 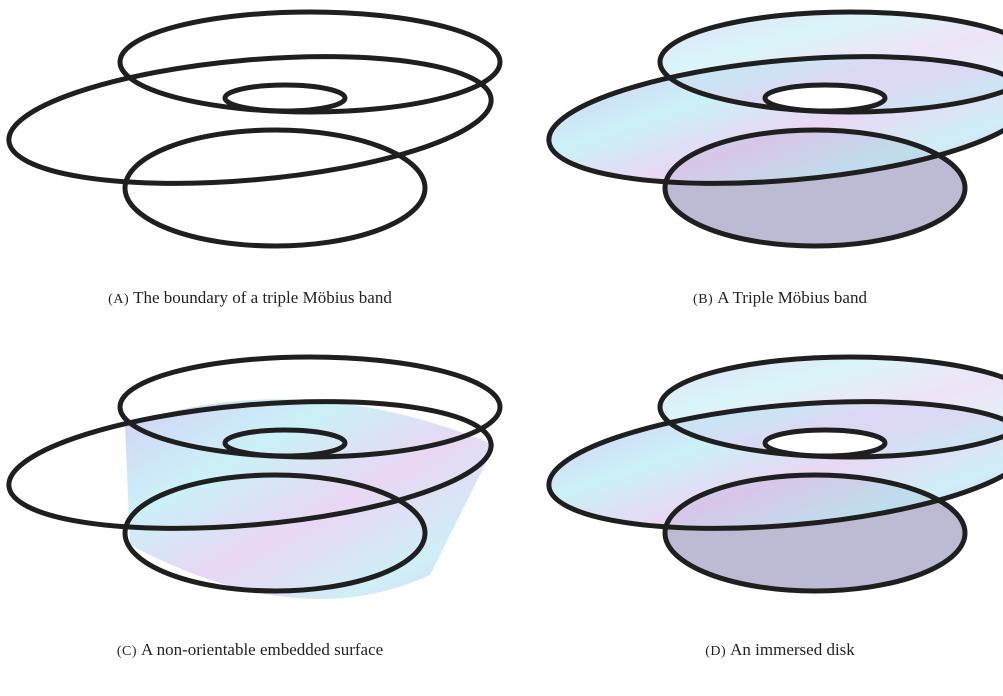 I want to click on caption: (D) An immersed disk, so click(x=780, y=650).